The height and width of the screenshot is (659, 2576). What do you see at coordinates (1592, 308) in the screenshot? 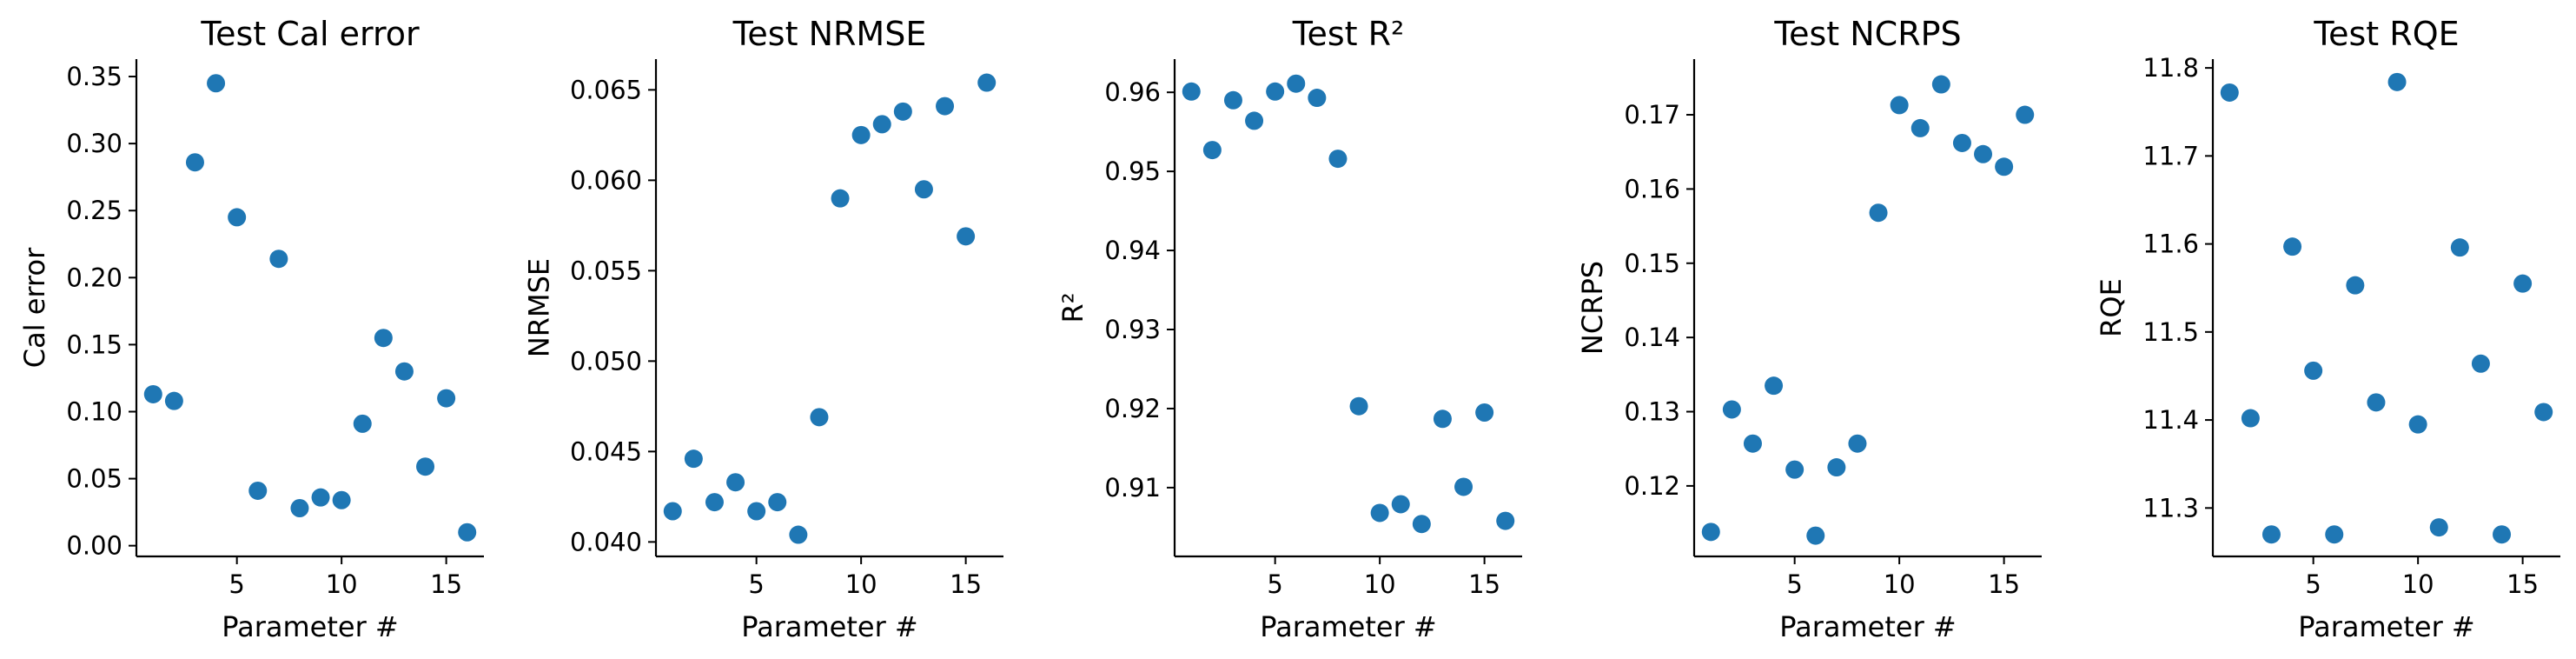
I see `y-axis-label: NCRPS` at bounding box center [1592, 308].